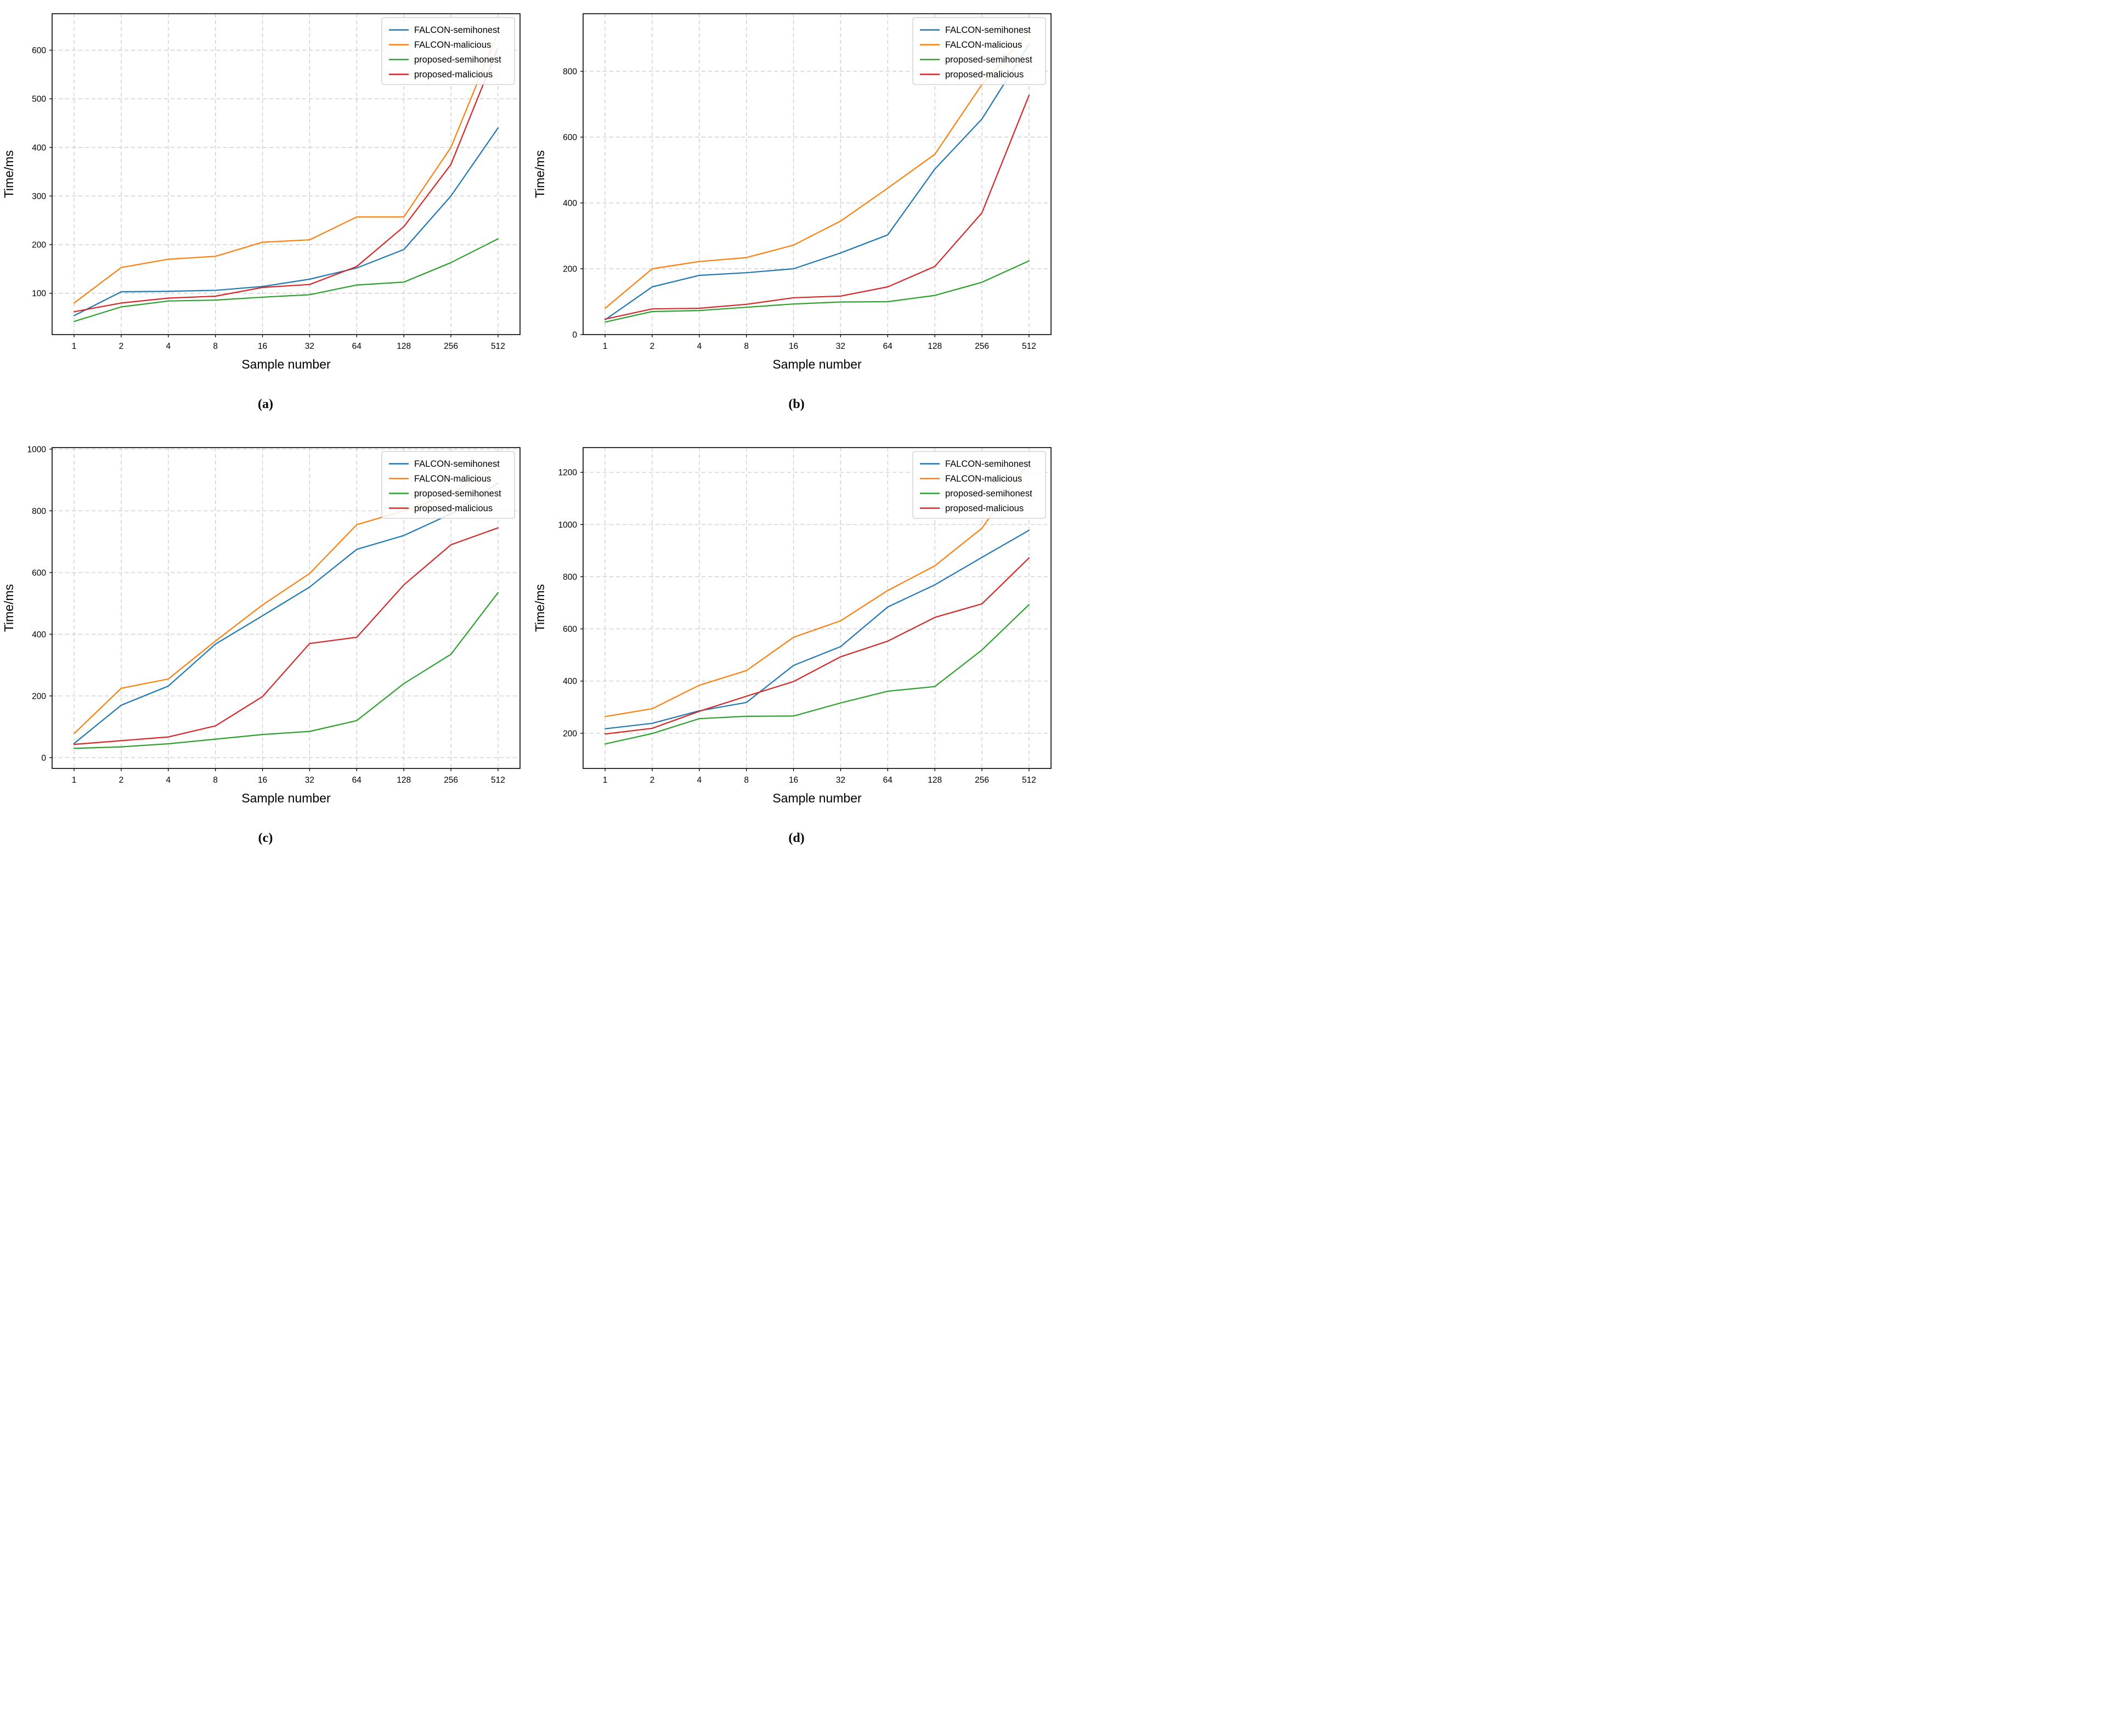  I want to click on tick-labels: 1 2 4 8 16 32 64 128 256 512 200 400 600 800 1000 1200, so click(797, 626).